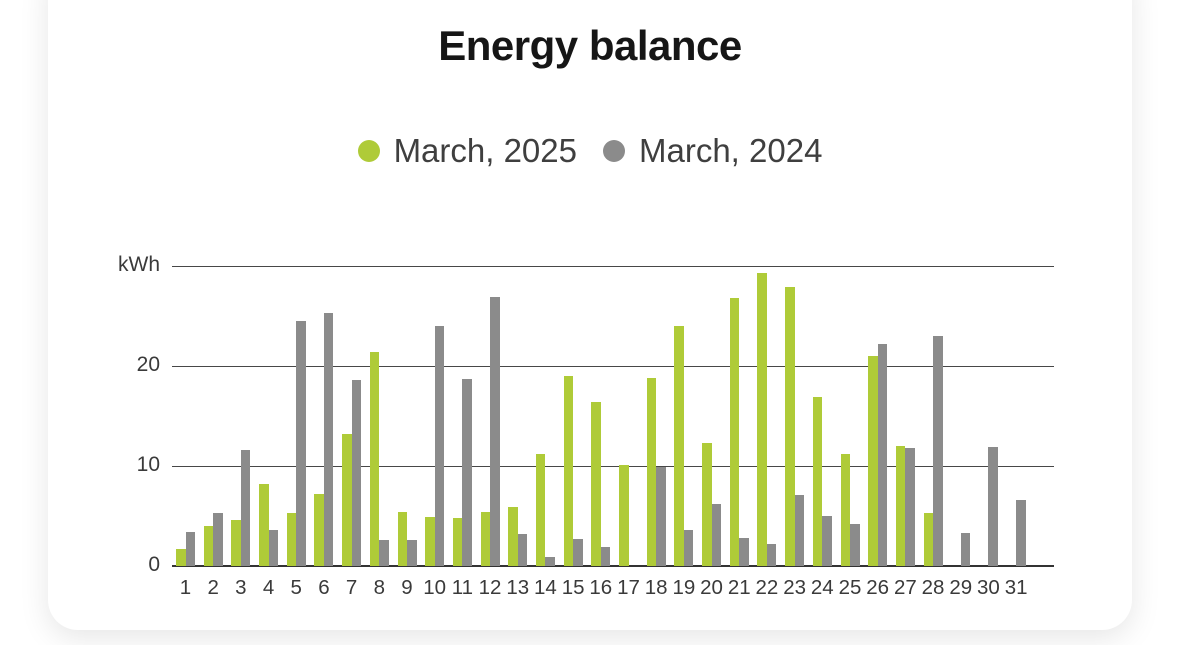 This screenshot has height=645, width=1179. Describe the element at coordinates (850, 432) in the screenshot. I see `day-group-25: 25` at that location.